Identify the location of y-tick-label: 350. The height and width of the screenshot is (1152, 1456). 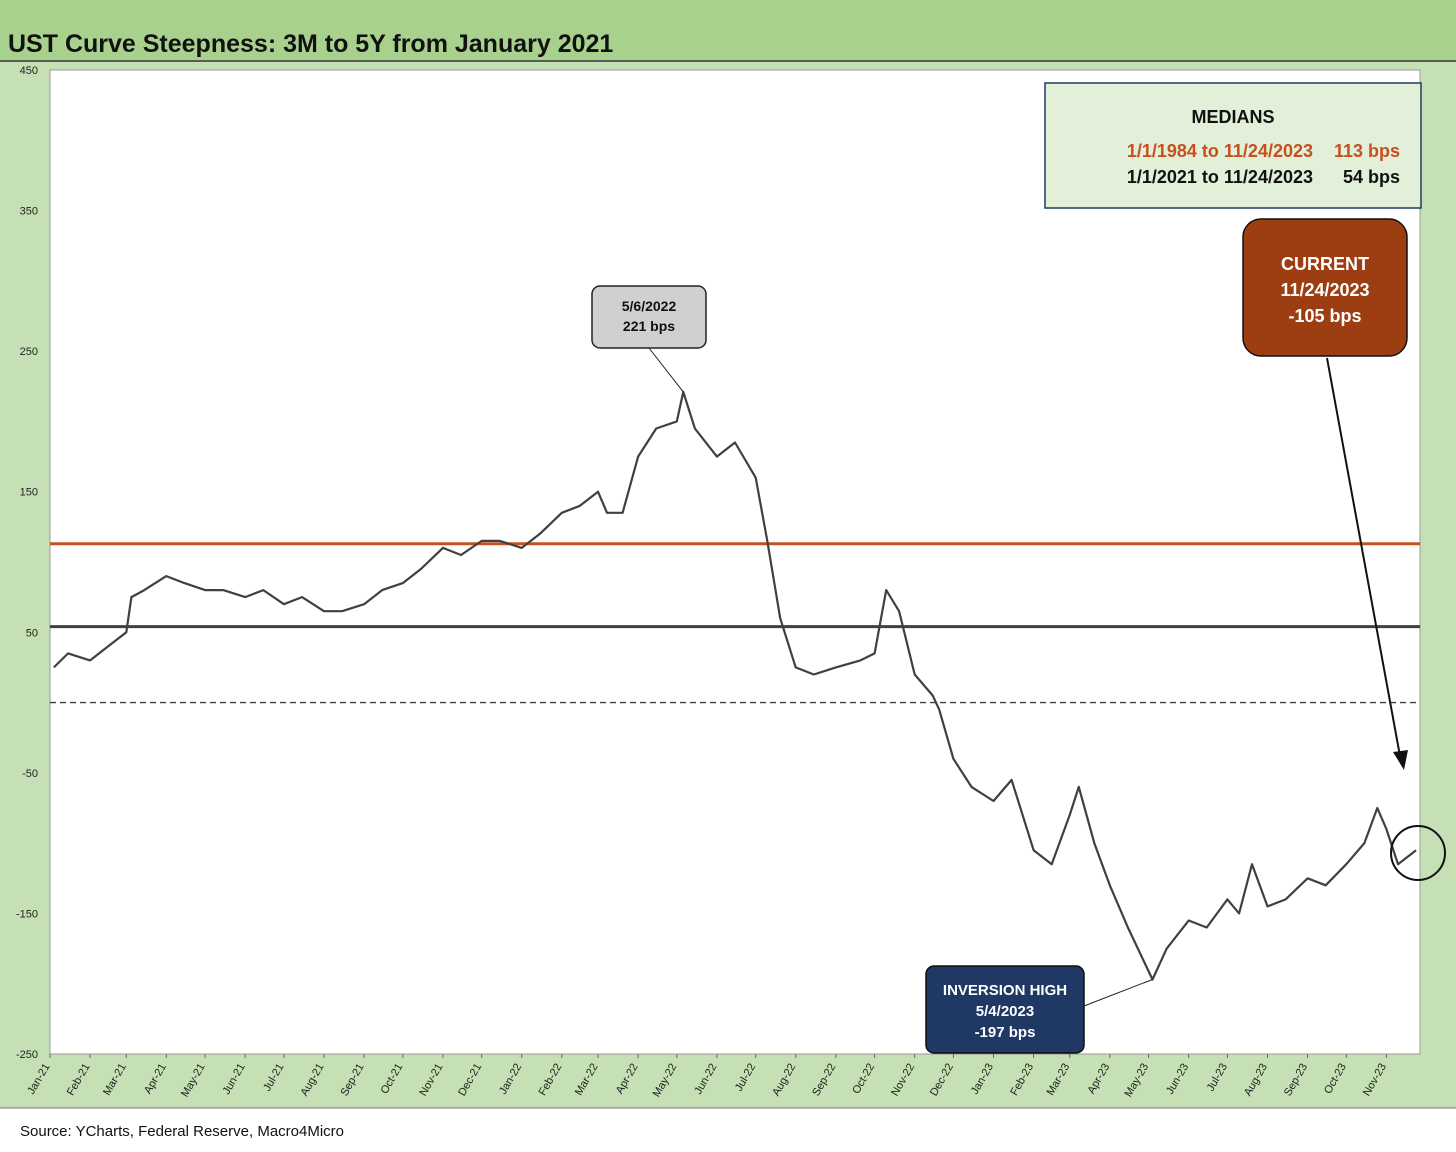
(29, 212).